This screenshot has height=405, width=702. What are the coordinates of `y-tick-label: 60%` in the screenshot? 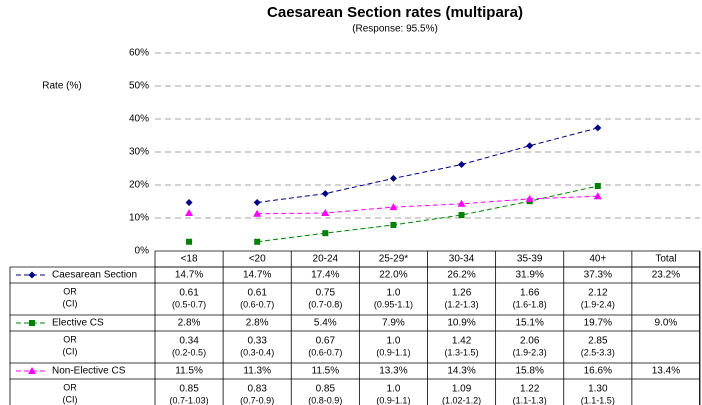 It's located at (139, 53).